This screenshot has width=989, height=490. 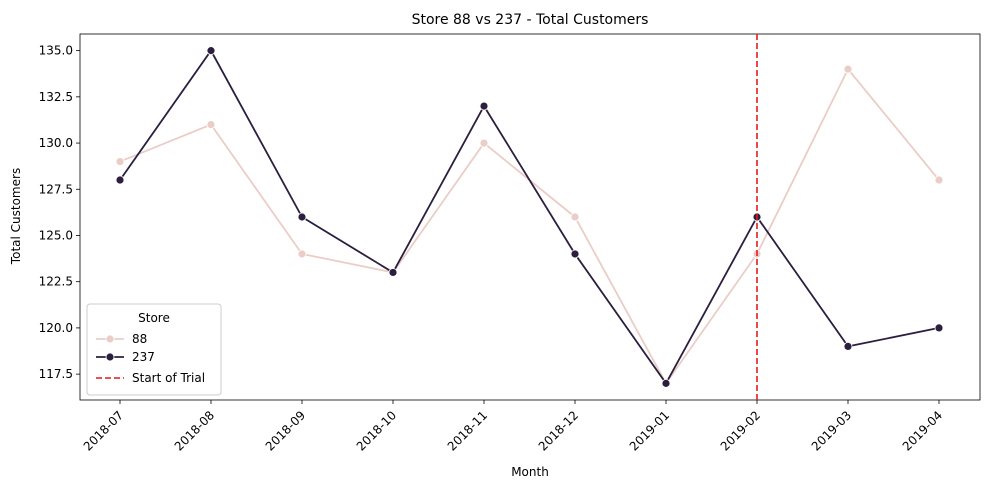 I want to click on x-tick-label: 2019-04, so click(x=922, y=430).